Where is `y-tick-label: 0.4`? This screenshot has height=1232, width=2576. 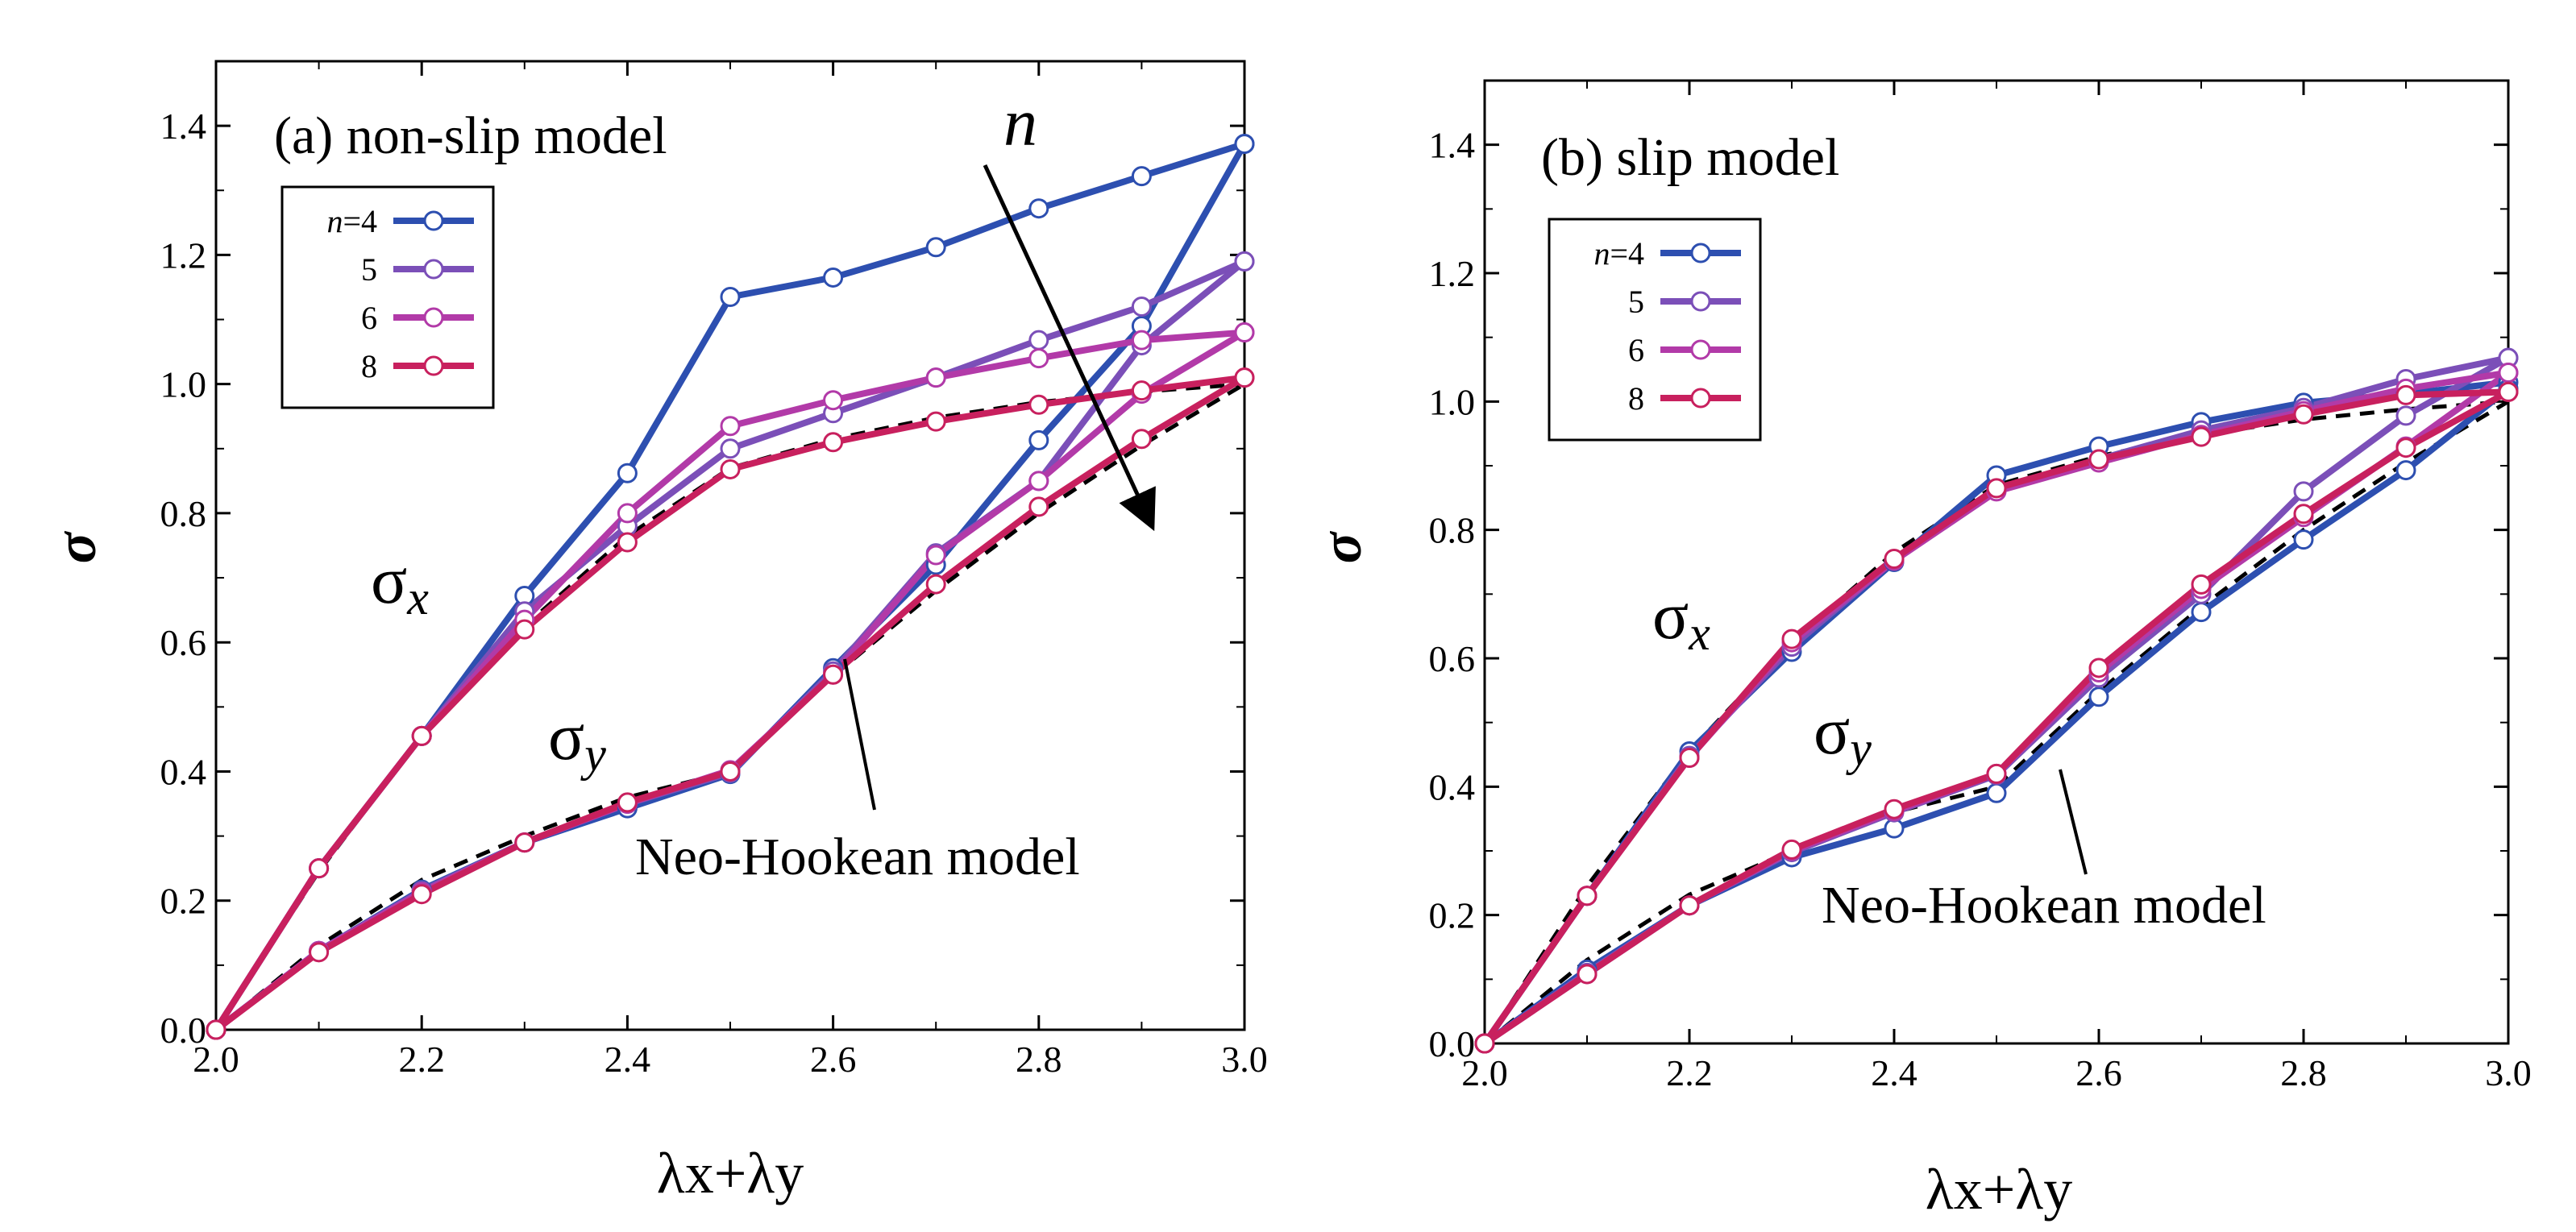
y-tick-label: 0.4 is located at coordinates (183, 771).